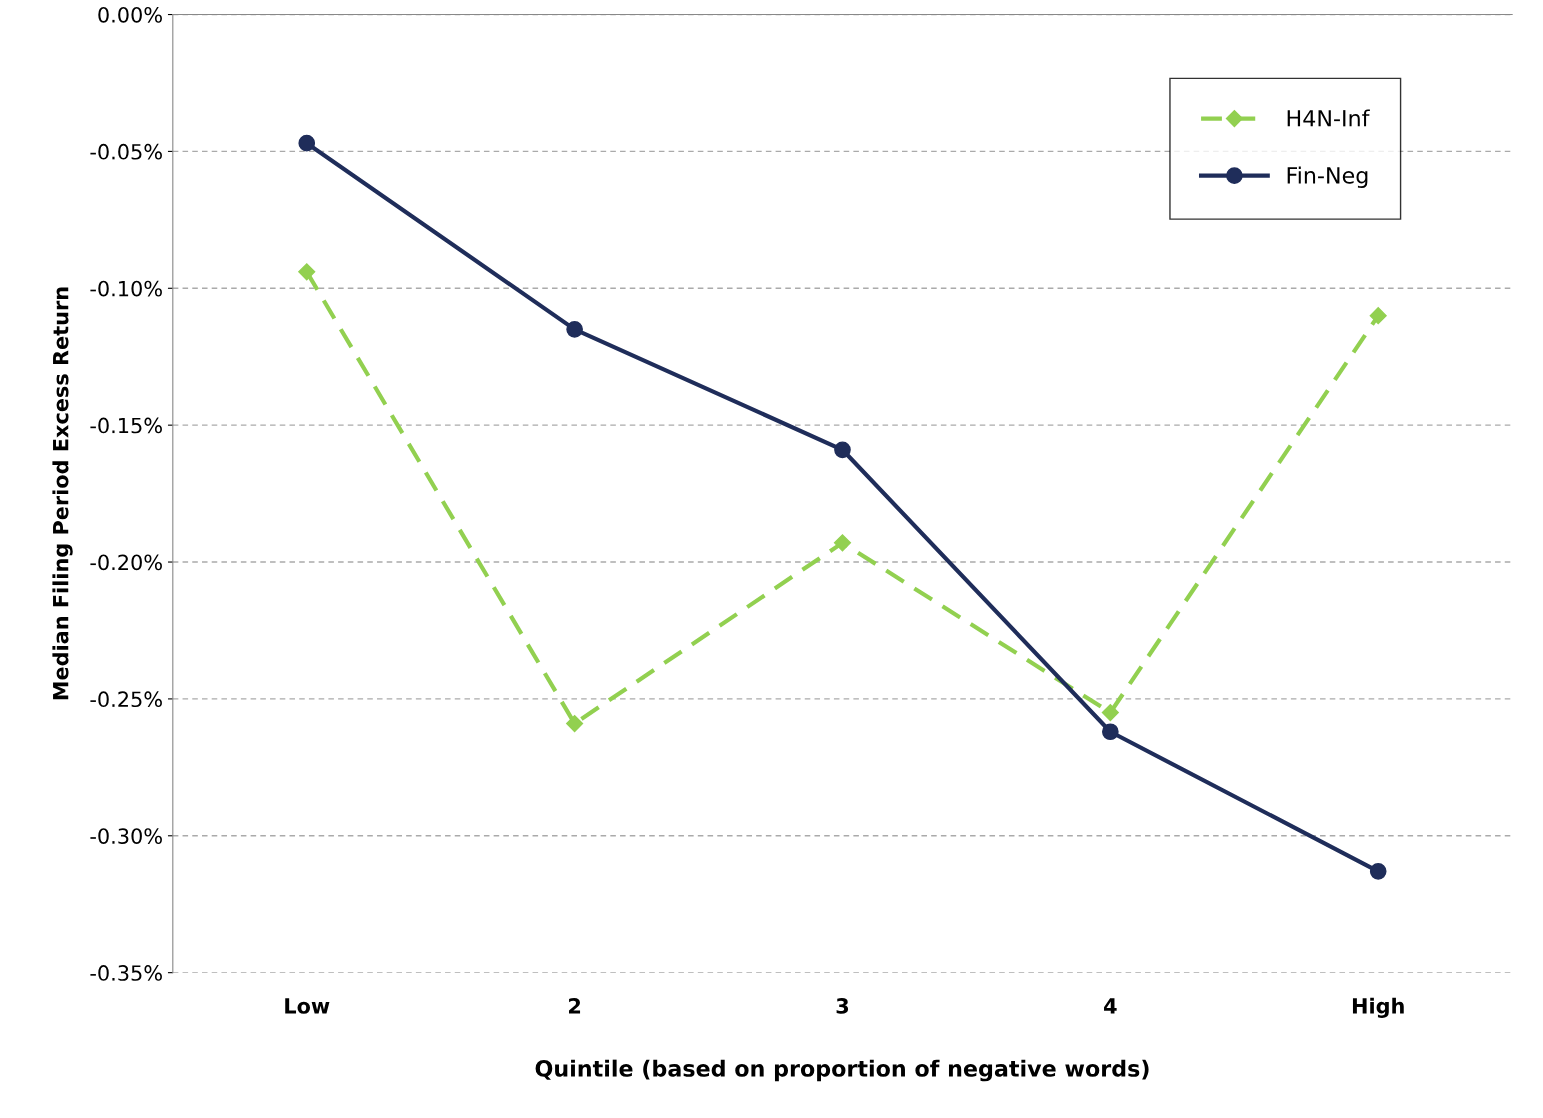 The image size is (1543, 1118). I want to click on x-tick-label: 2, so click(575, 1006).